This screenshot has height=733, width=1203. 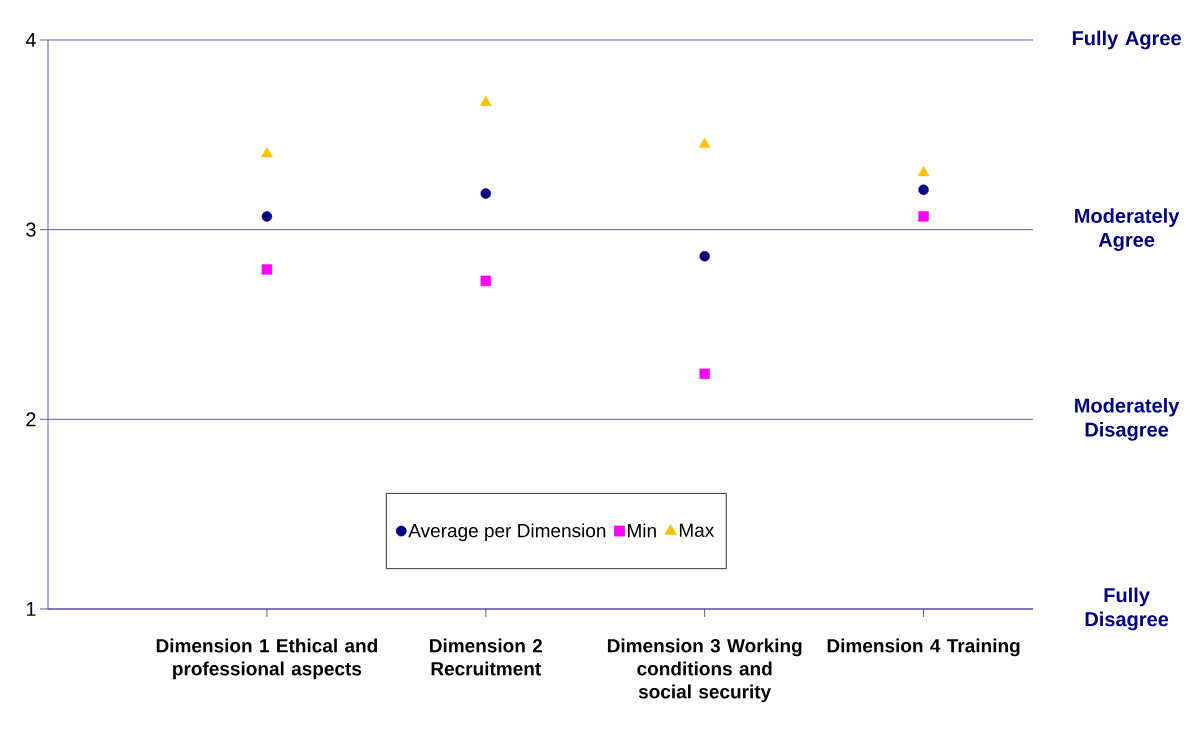 What do you see at coordinates (1127, 230) in the screenshot?
I see `text: Moderately Agree` at bounding box center [1127, 230].